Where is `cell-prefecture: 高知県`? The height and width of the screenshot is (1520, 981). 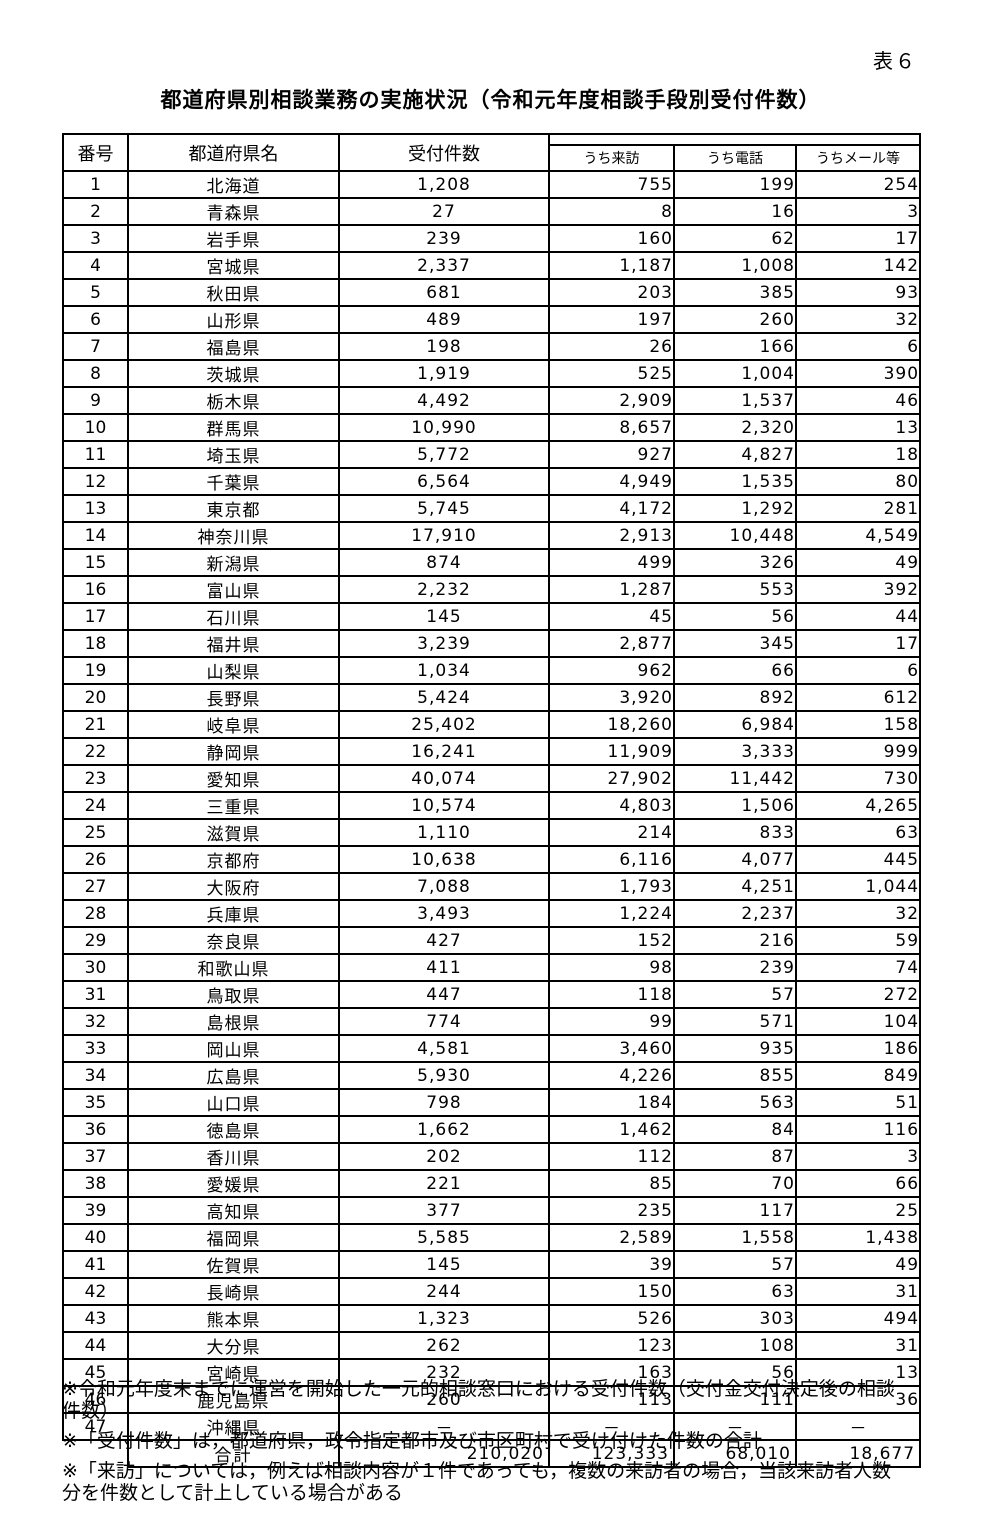
cell-prefecture: 高知県 is located at coordinates (233, 1210).